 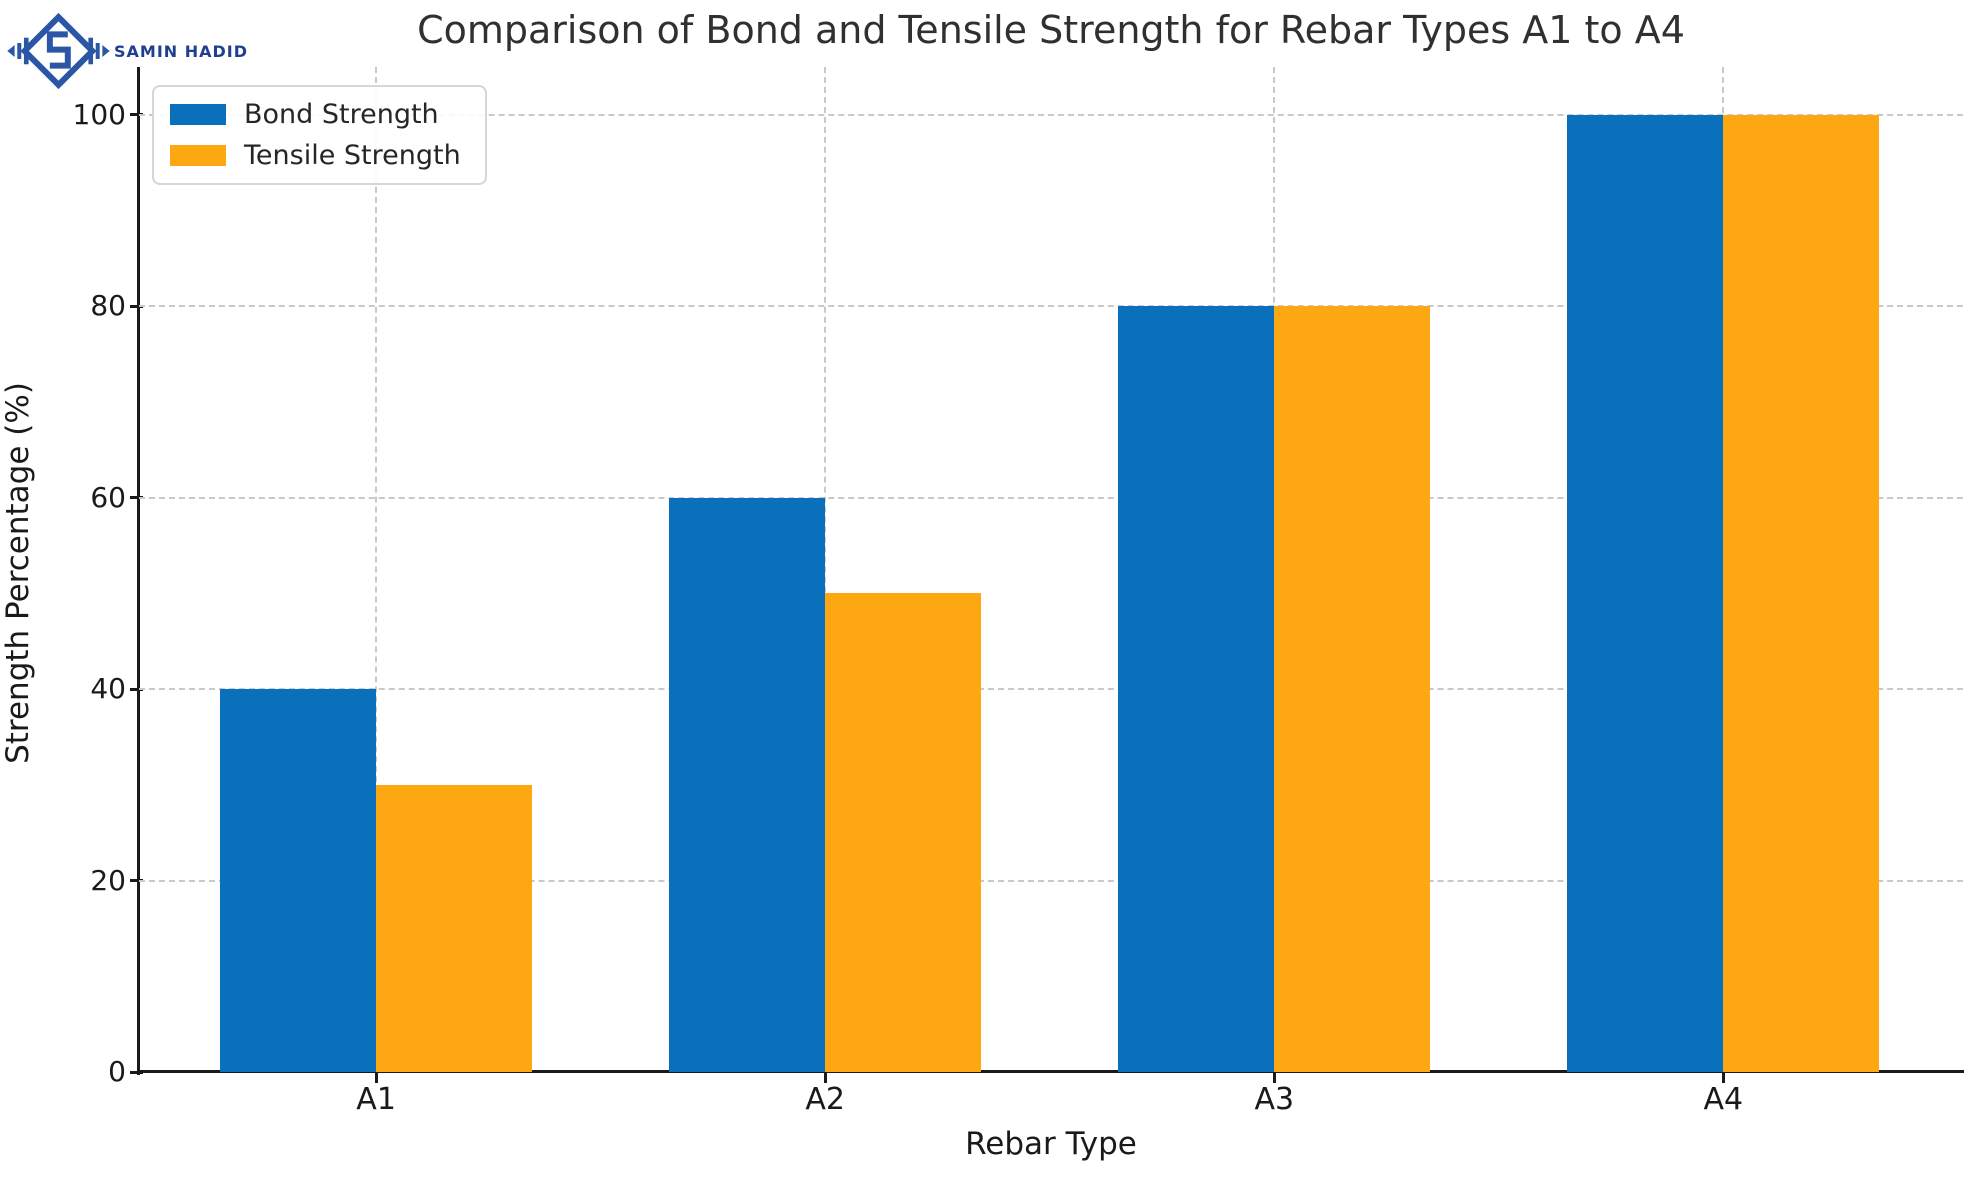 I want to click on y-axis-label: Strength Percentage (%), so click(x=18, y=573).